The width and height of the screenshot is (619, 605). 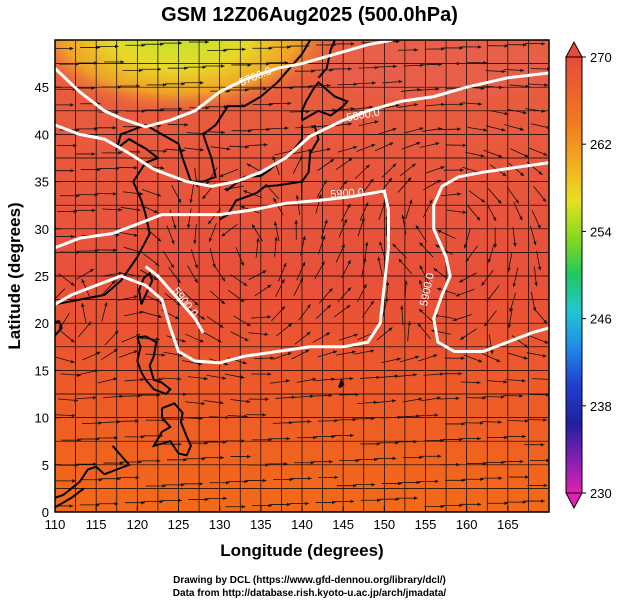 I want to click on y-tick-label: 45, so click(x=42, y=87).